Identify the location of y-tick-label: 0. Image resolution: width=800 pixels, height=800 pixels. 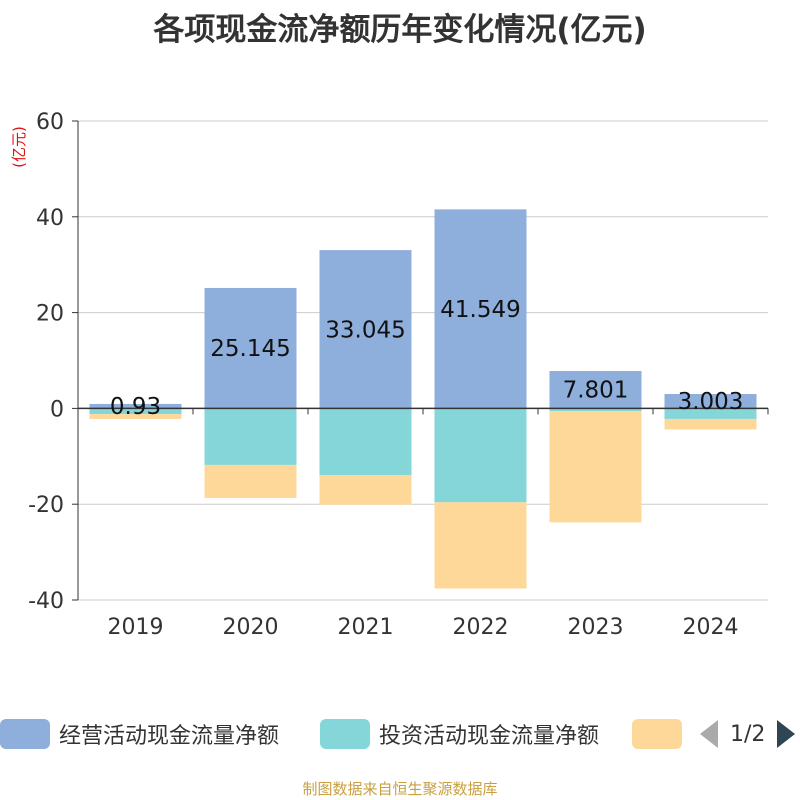
(57, 409).